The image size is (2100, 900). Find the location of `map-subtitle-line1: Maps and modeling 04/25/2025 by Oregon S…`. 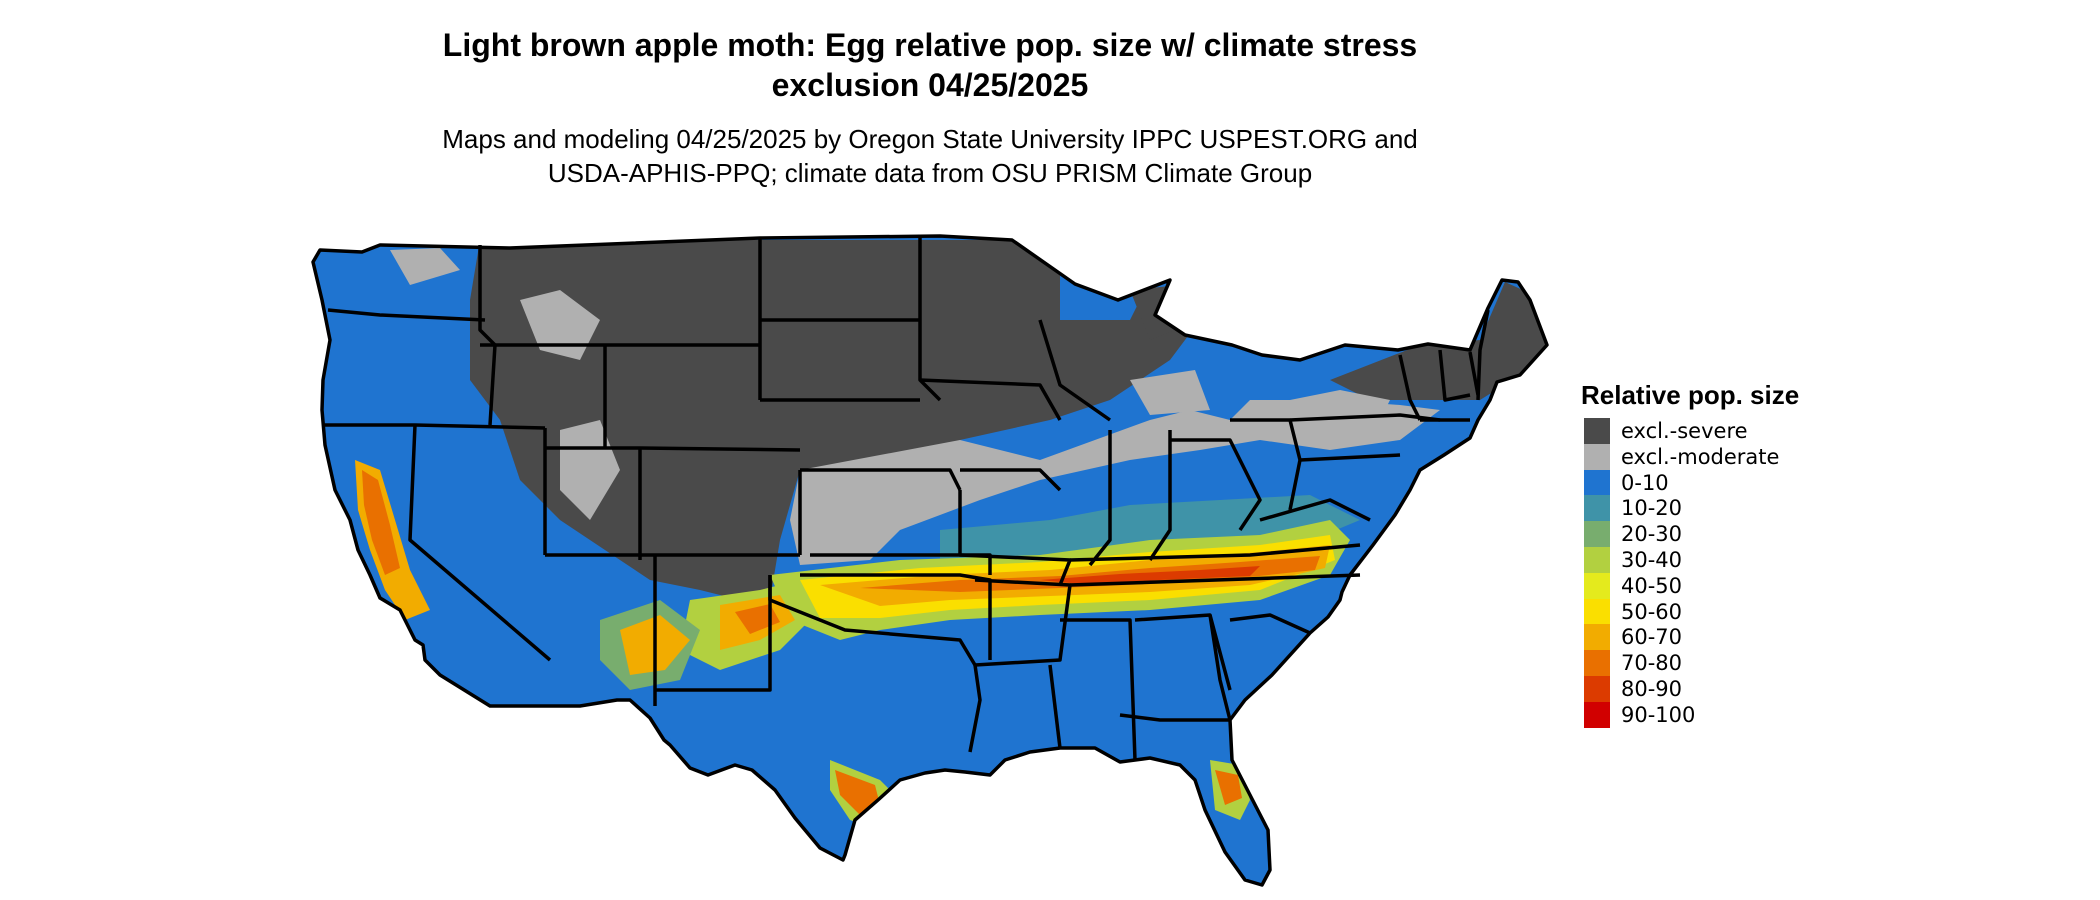

map-subtitle-line1: Maps and modeling 04/25/2025 by Oregon S… is located at coordinates (930, 139).